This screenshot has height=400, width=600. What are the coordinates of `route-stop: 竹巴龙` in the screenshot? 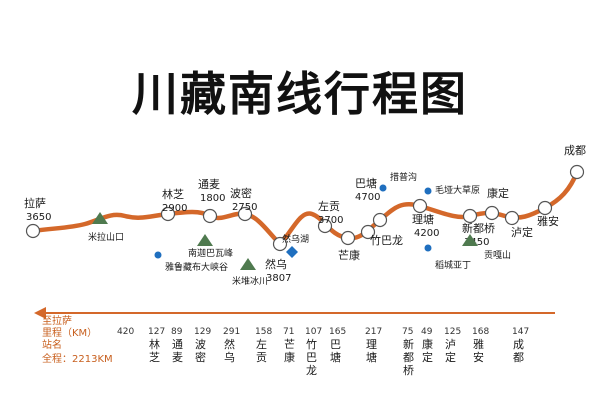 It's located at (381, 235).